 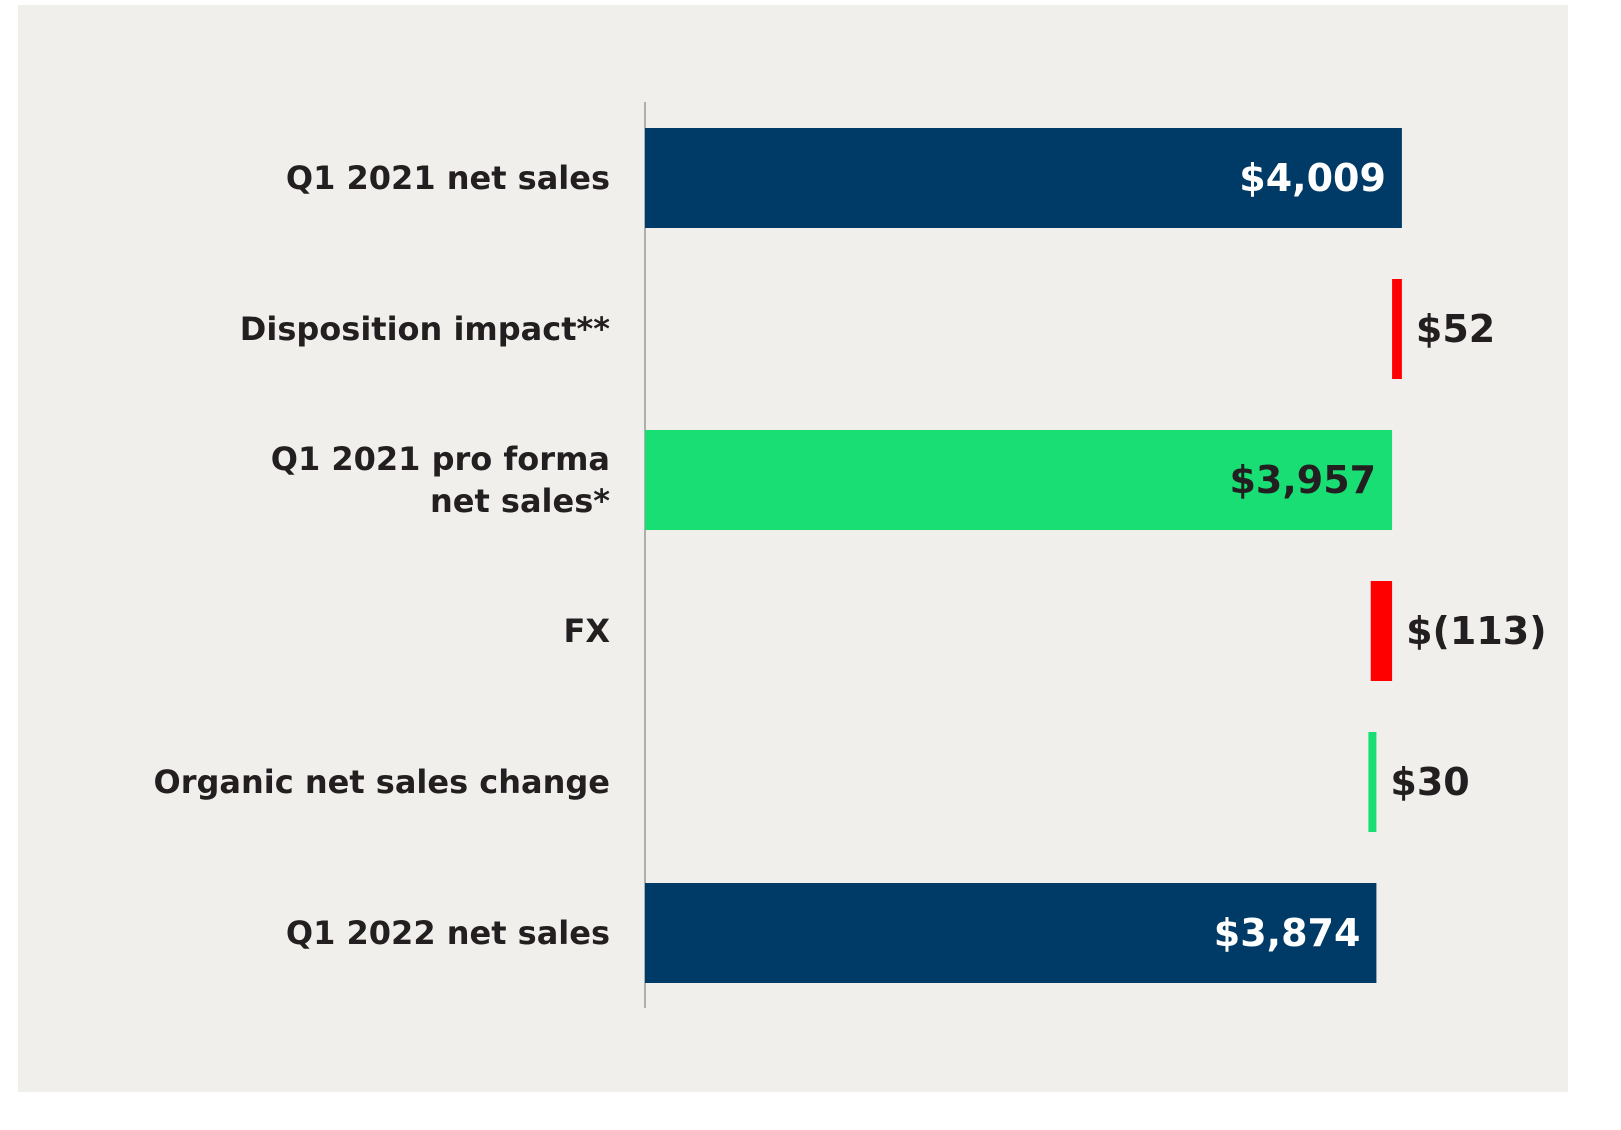 What do you see at coordinates (1287, 933) in the screenshot?
I see `value-label: $3,874` at bounding box center [1287, 933].